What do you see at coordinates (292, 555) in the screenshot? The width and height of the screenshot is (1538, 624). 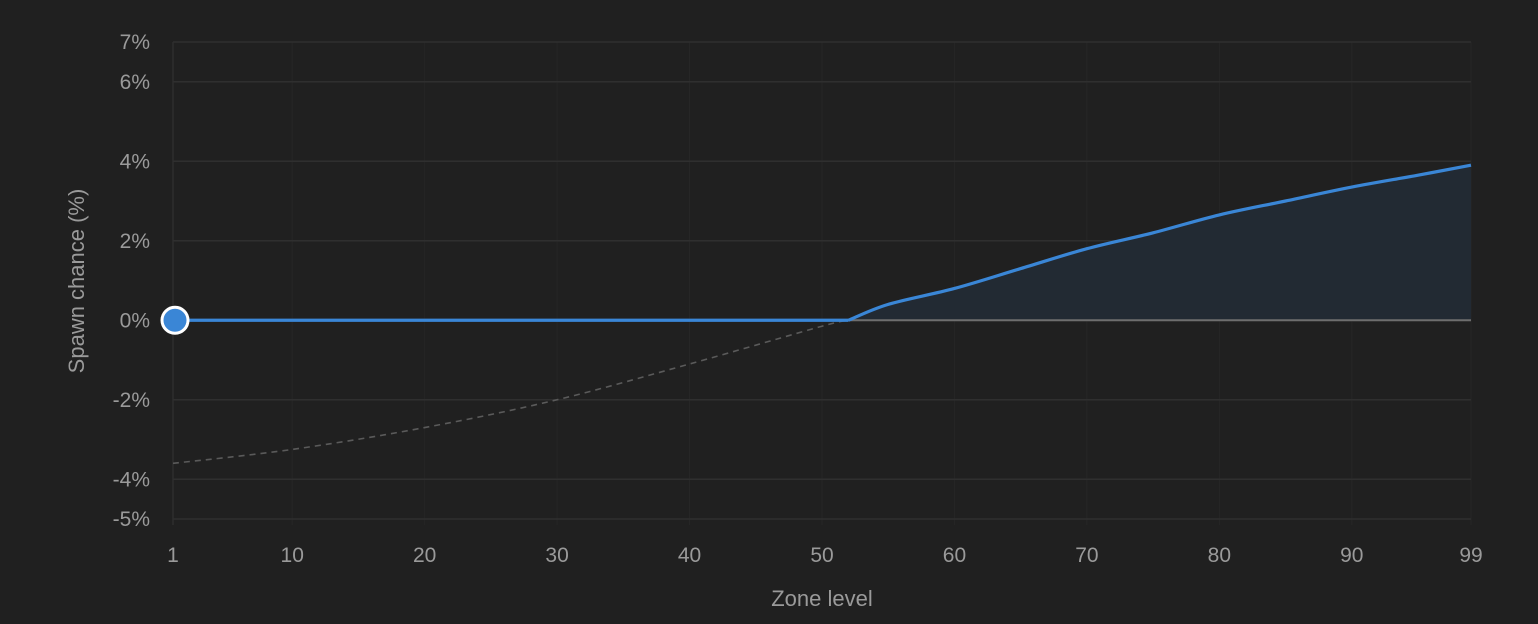 I see `x-tick-label: 10` at bounding box center [292, 555].